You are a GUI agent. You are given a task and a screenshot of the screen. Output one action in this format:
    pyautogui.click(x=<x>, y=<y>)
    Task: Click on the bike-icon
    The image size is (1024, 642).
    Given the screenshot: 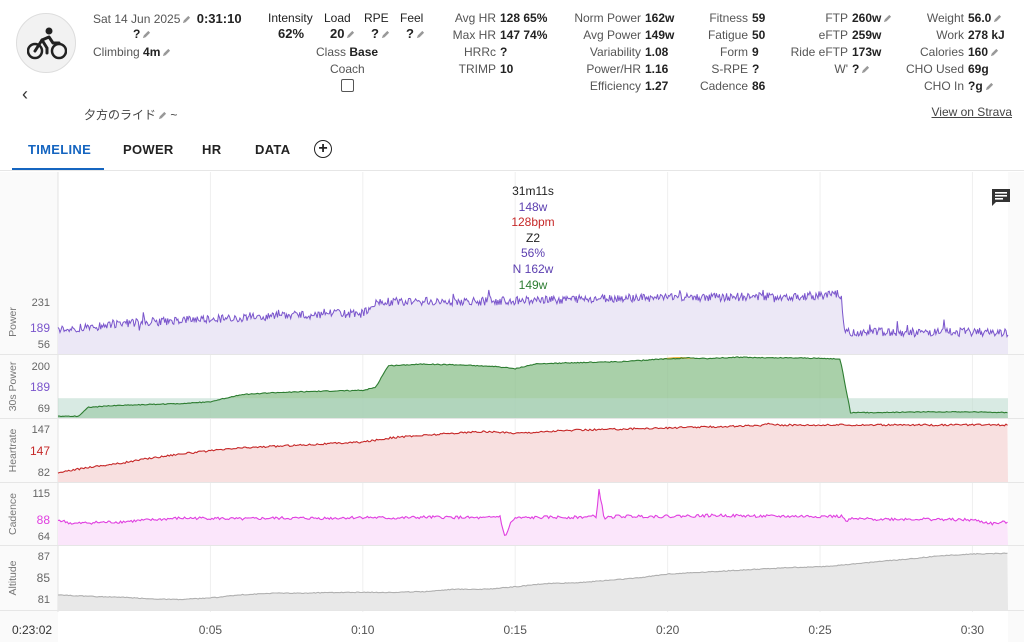 What is the action you would take?
    pyautogui.click(x=47, y=43)
    